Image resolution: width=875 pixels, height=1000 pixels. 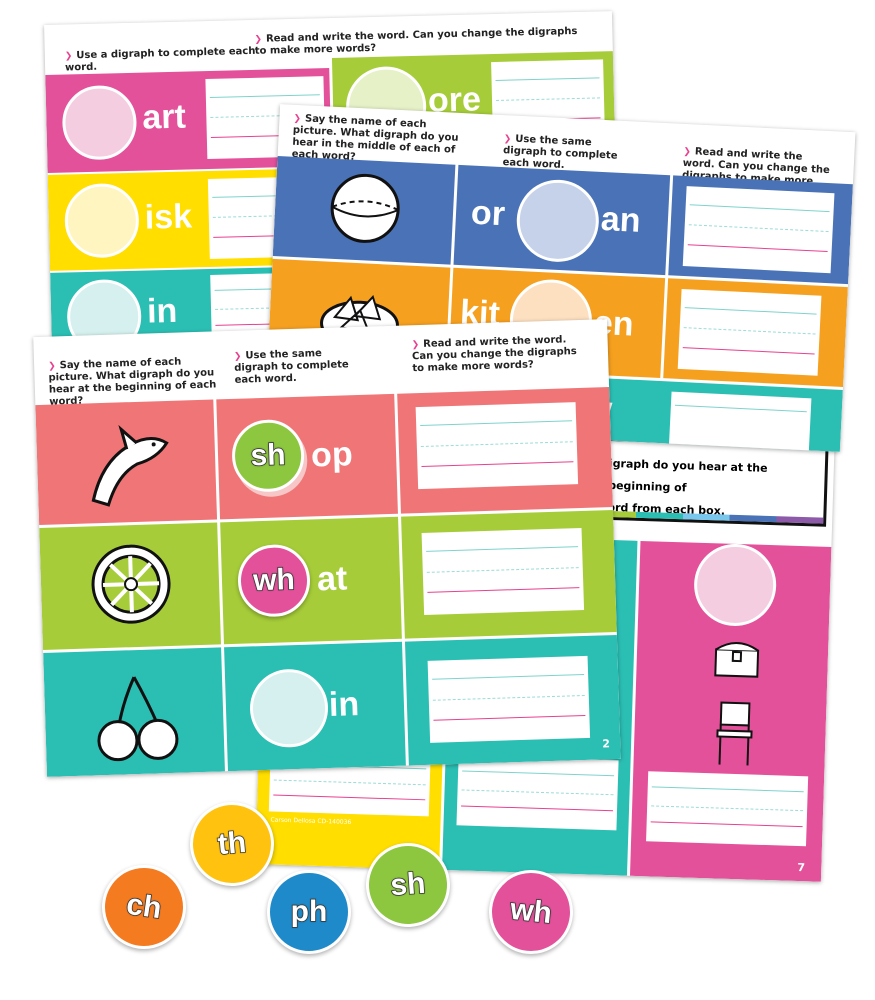 What do you see at coordinates (606, 744) in the screenshot?
I see `page-number: 2` at bounding box center [606, 744].